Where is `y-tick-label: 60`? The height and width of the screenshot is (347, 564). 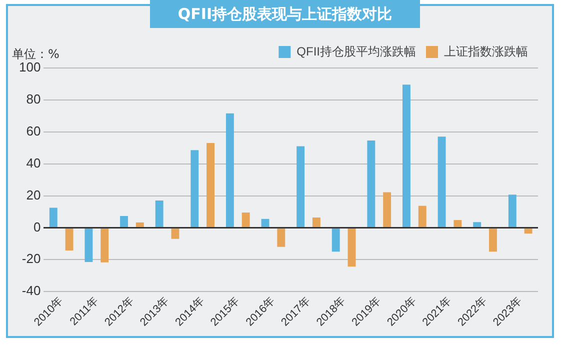 y-tick-label: 60 is located at coordinates (33, 130).